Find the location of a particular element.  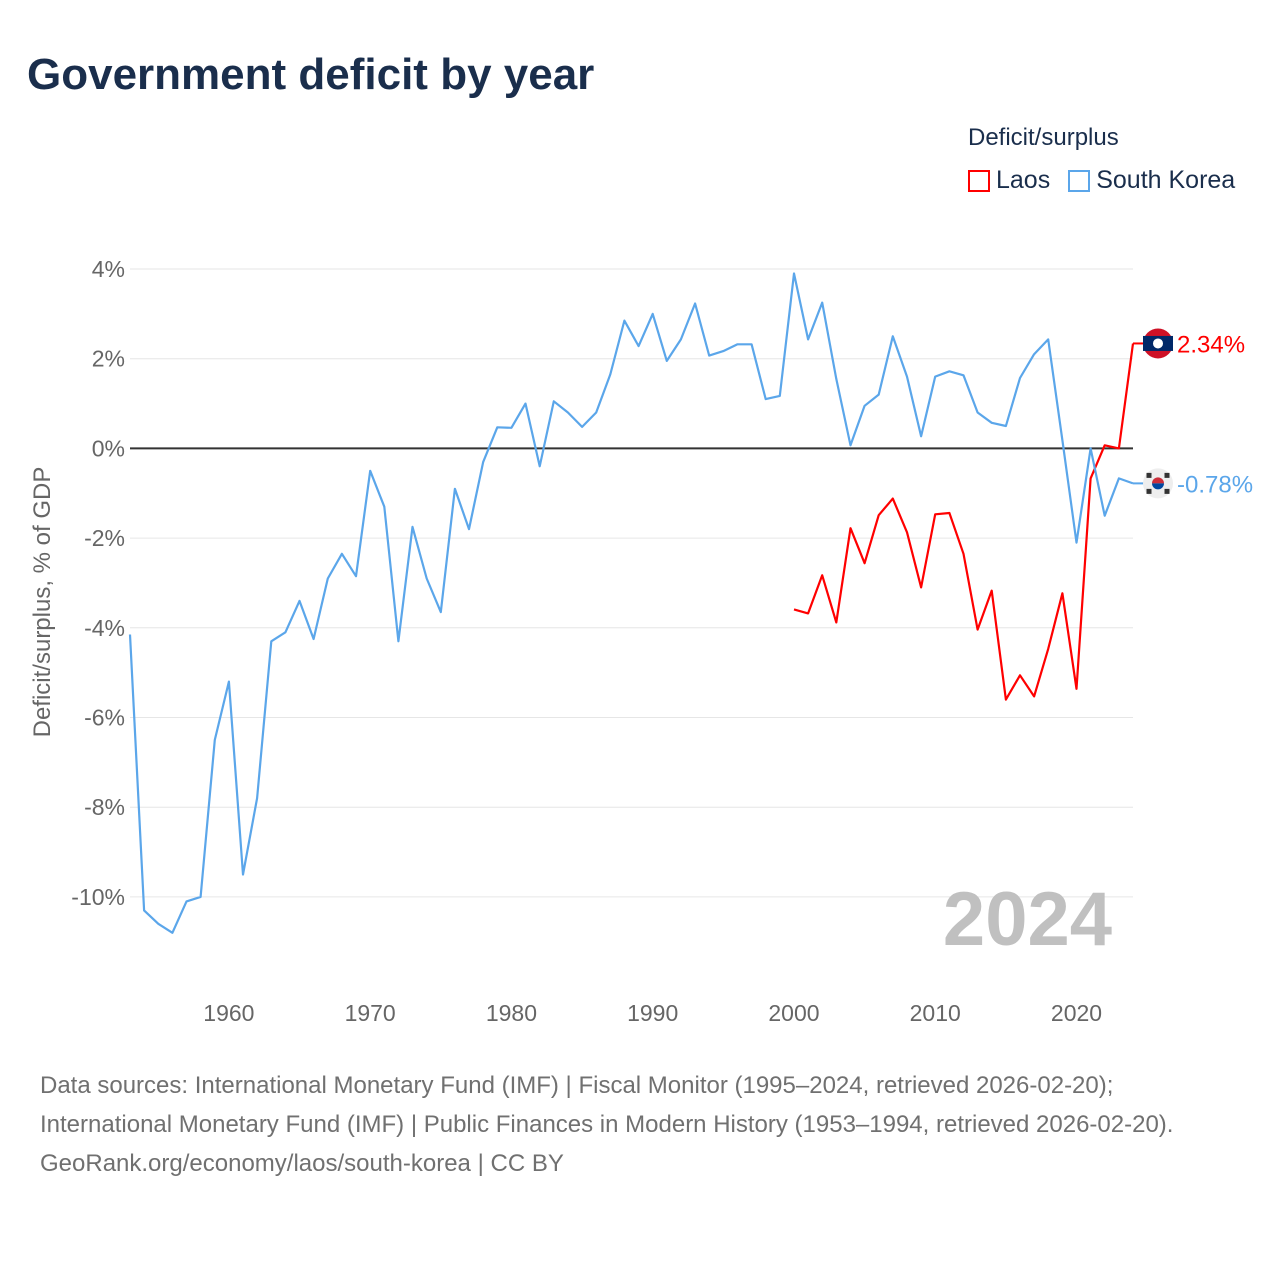

chart-title: Government deficit by year is located at coordinates (311, 74).